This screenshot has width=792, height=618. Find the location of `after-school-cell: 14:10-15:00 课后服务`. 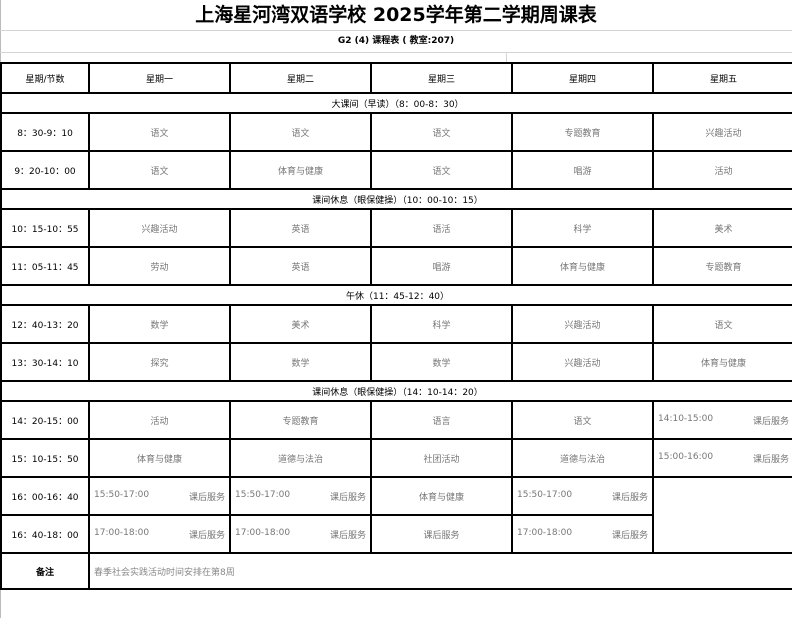

after-school-cell: 14:10-15:00 课后服务 is located at coordinates (722, 420).